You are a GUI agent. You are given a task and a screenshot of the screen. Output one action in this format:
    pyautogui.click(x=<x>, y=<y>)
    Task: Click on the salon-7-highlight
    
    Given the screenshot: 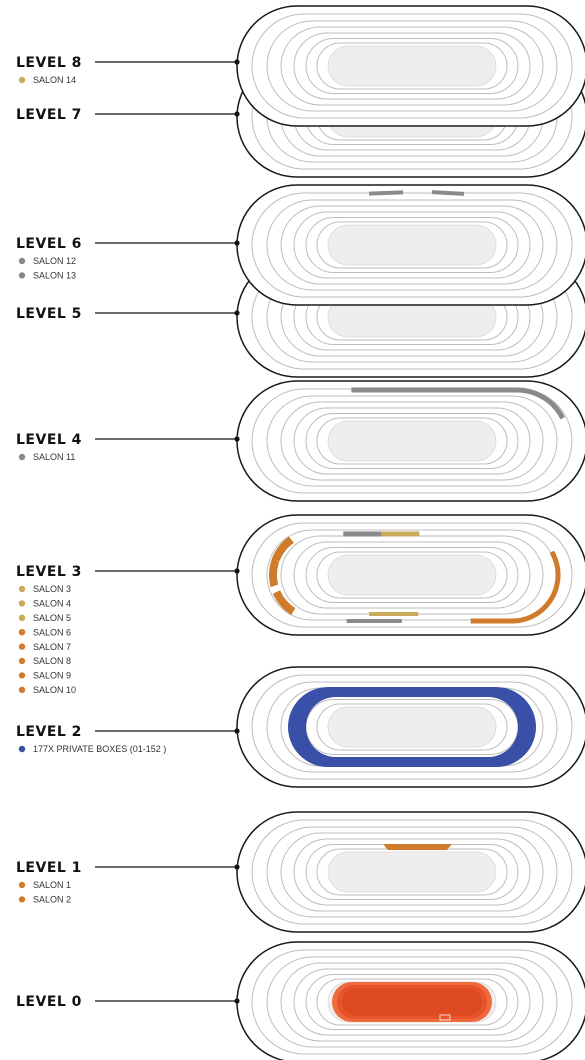 What is the action you would take?
    pyautogui.click(x=498, y=620)
    